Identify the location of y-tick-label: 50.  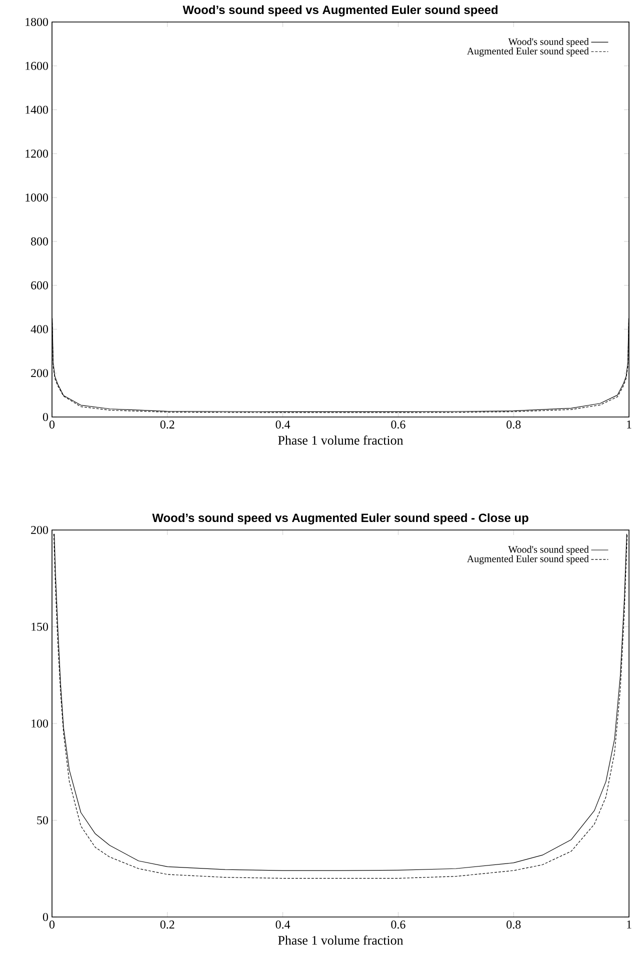
(42, 820).